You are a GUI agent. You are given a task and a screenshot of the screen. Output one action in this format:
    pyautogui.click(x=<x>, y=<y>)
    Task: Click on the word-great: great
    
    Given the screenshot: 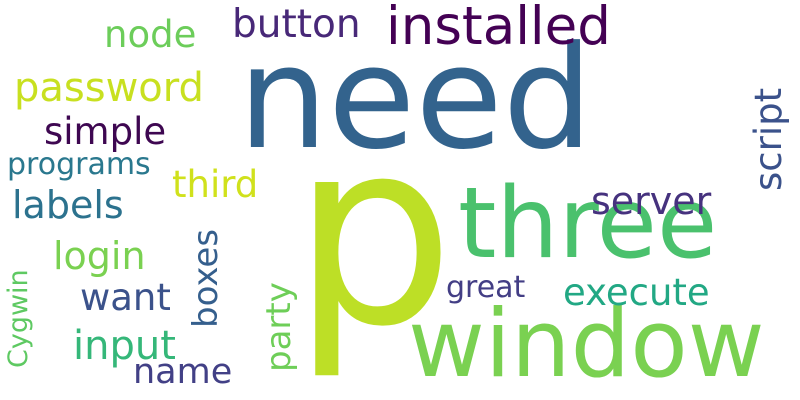 What is the action you would take?
    pyautogui.click(x=486, y=287)
    